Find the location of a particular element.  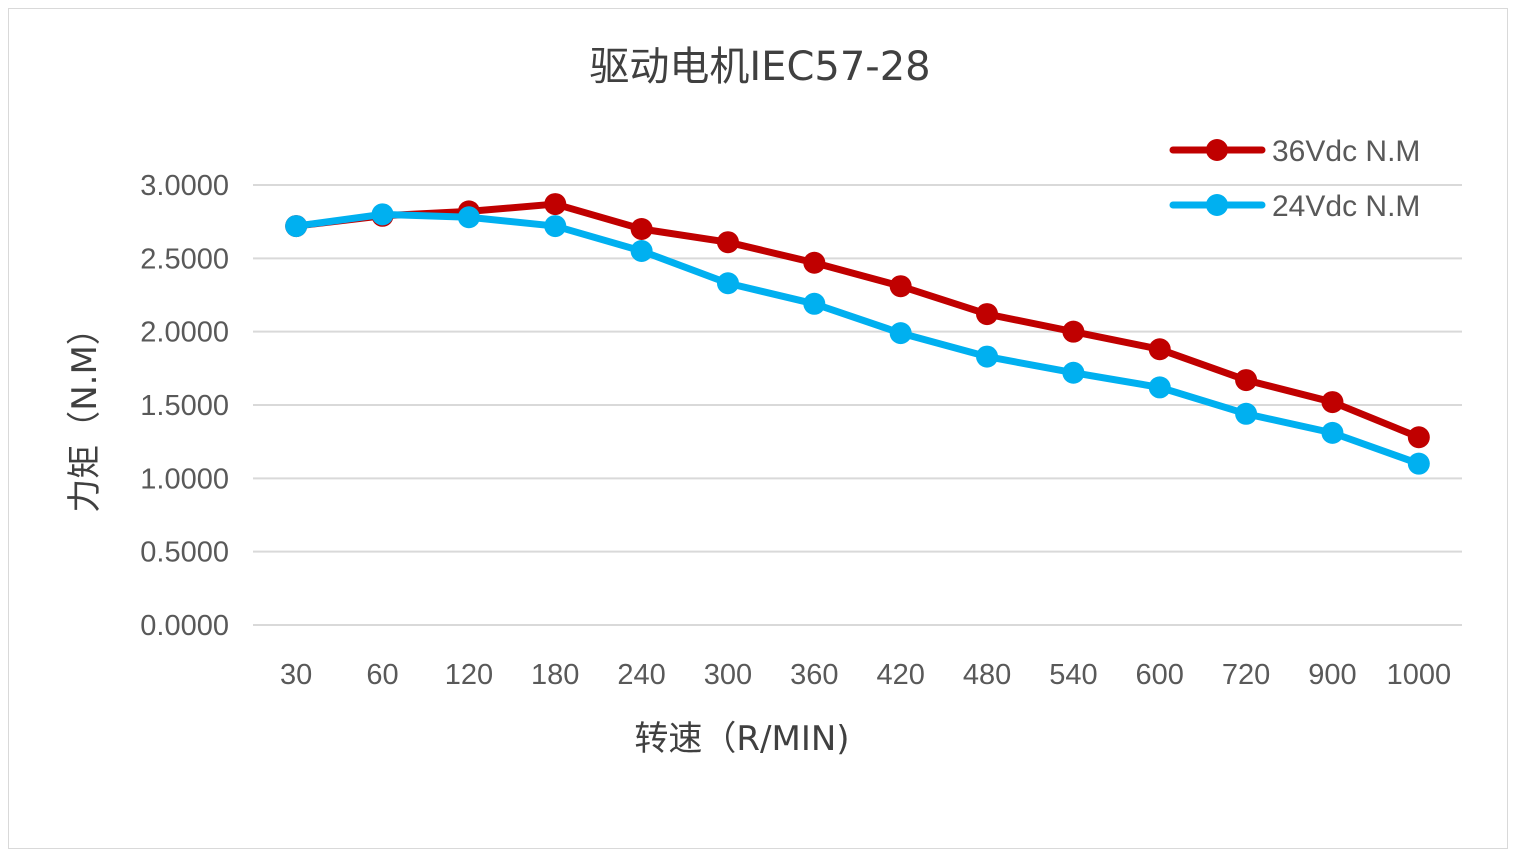

chart-title: 驱动电机IEC57-28 is located at coordinates (759, 67).